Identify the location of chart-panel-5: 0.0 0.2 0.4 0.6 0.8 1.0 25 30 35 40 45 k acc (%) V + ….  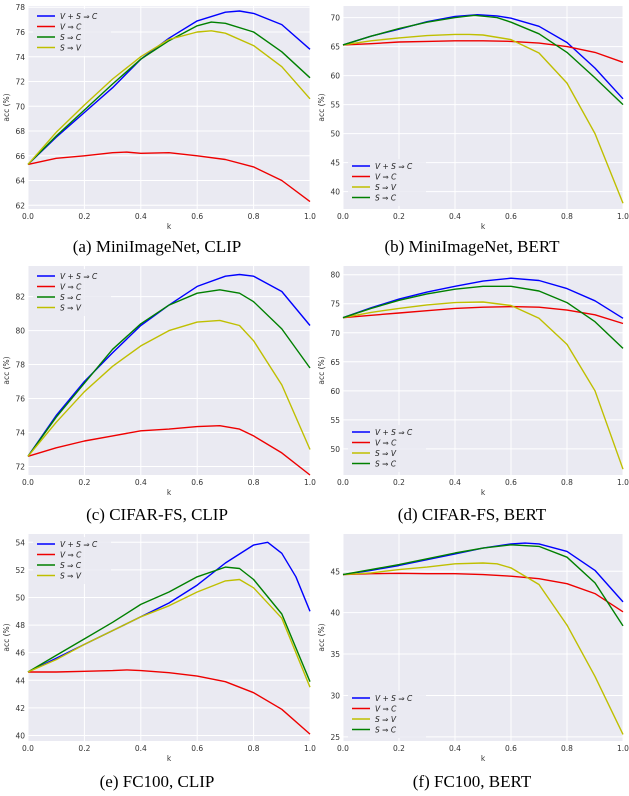
(473, 648).